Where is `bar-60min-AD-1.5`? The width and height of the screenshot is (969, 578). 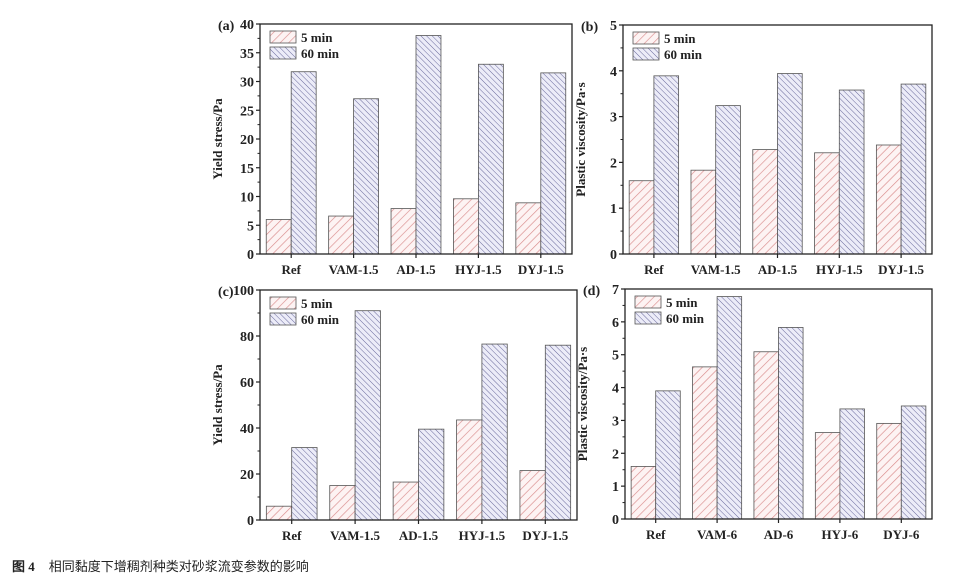
bar-60min-AD-1.5 is located at coordinates (431, 474).